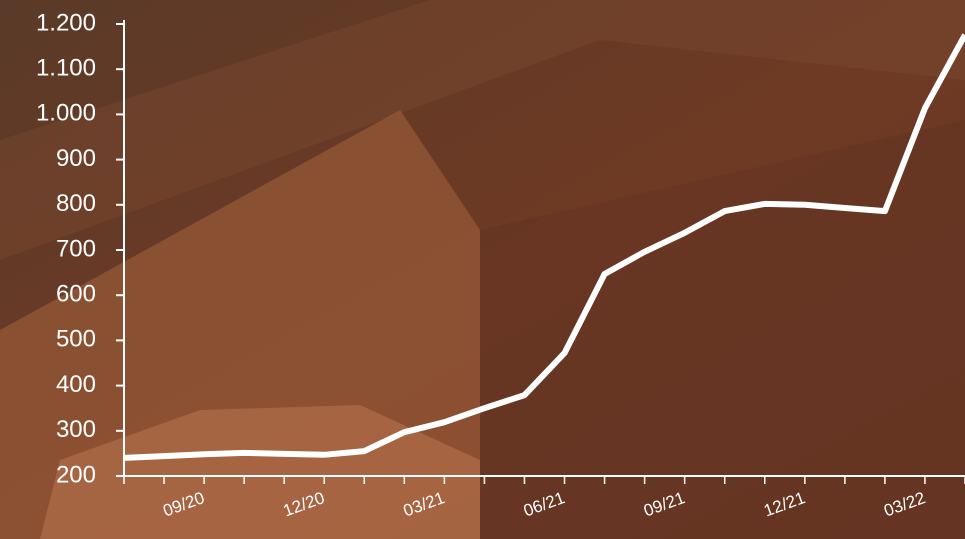 The image size is (965, 539). I want to click on y-tick-label: 1.100, so click(66, 68).